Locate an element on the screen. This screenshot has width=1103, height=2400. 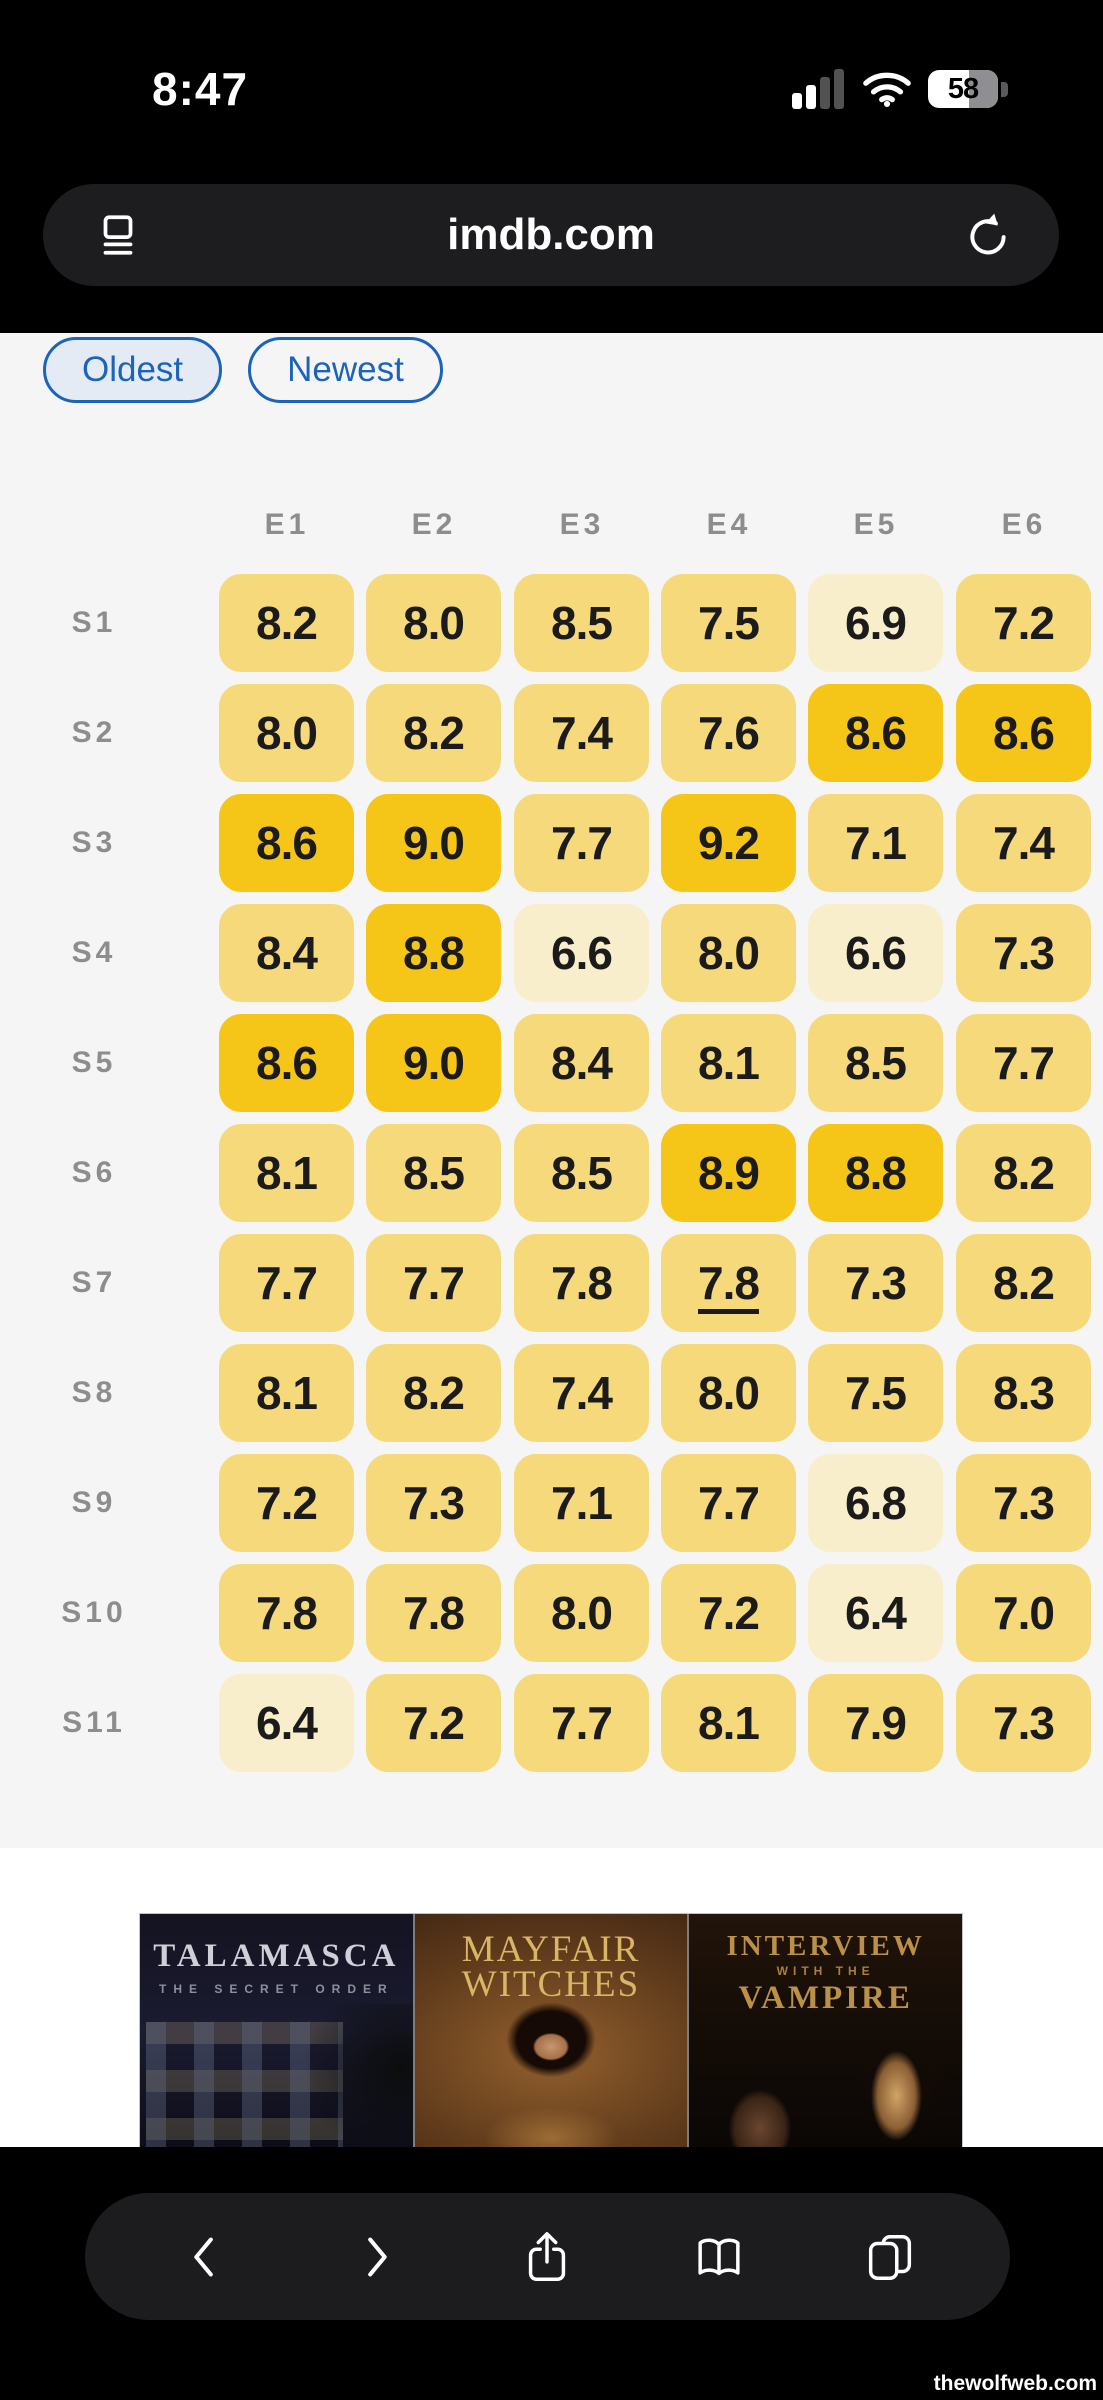
rating-cell: 8.3 is located at coordinates (1023, 1393).